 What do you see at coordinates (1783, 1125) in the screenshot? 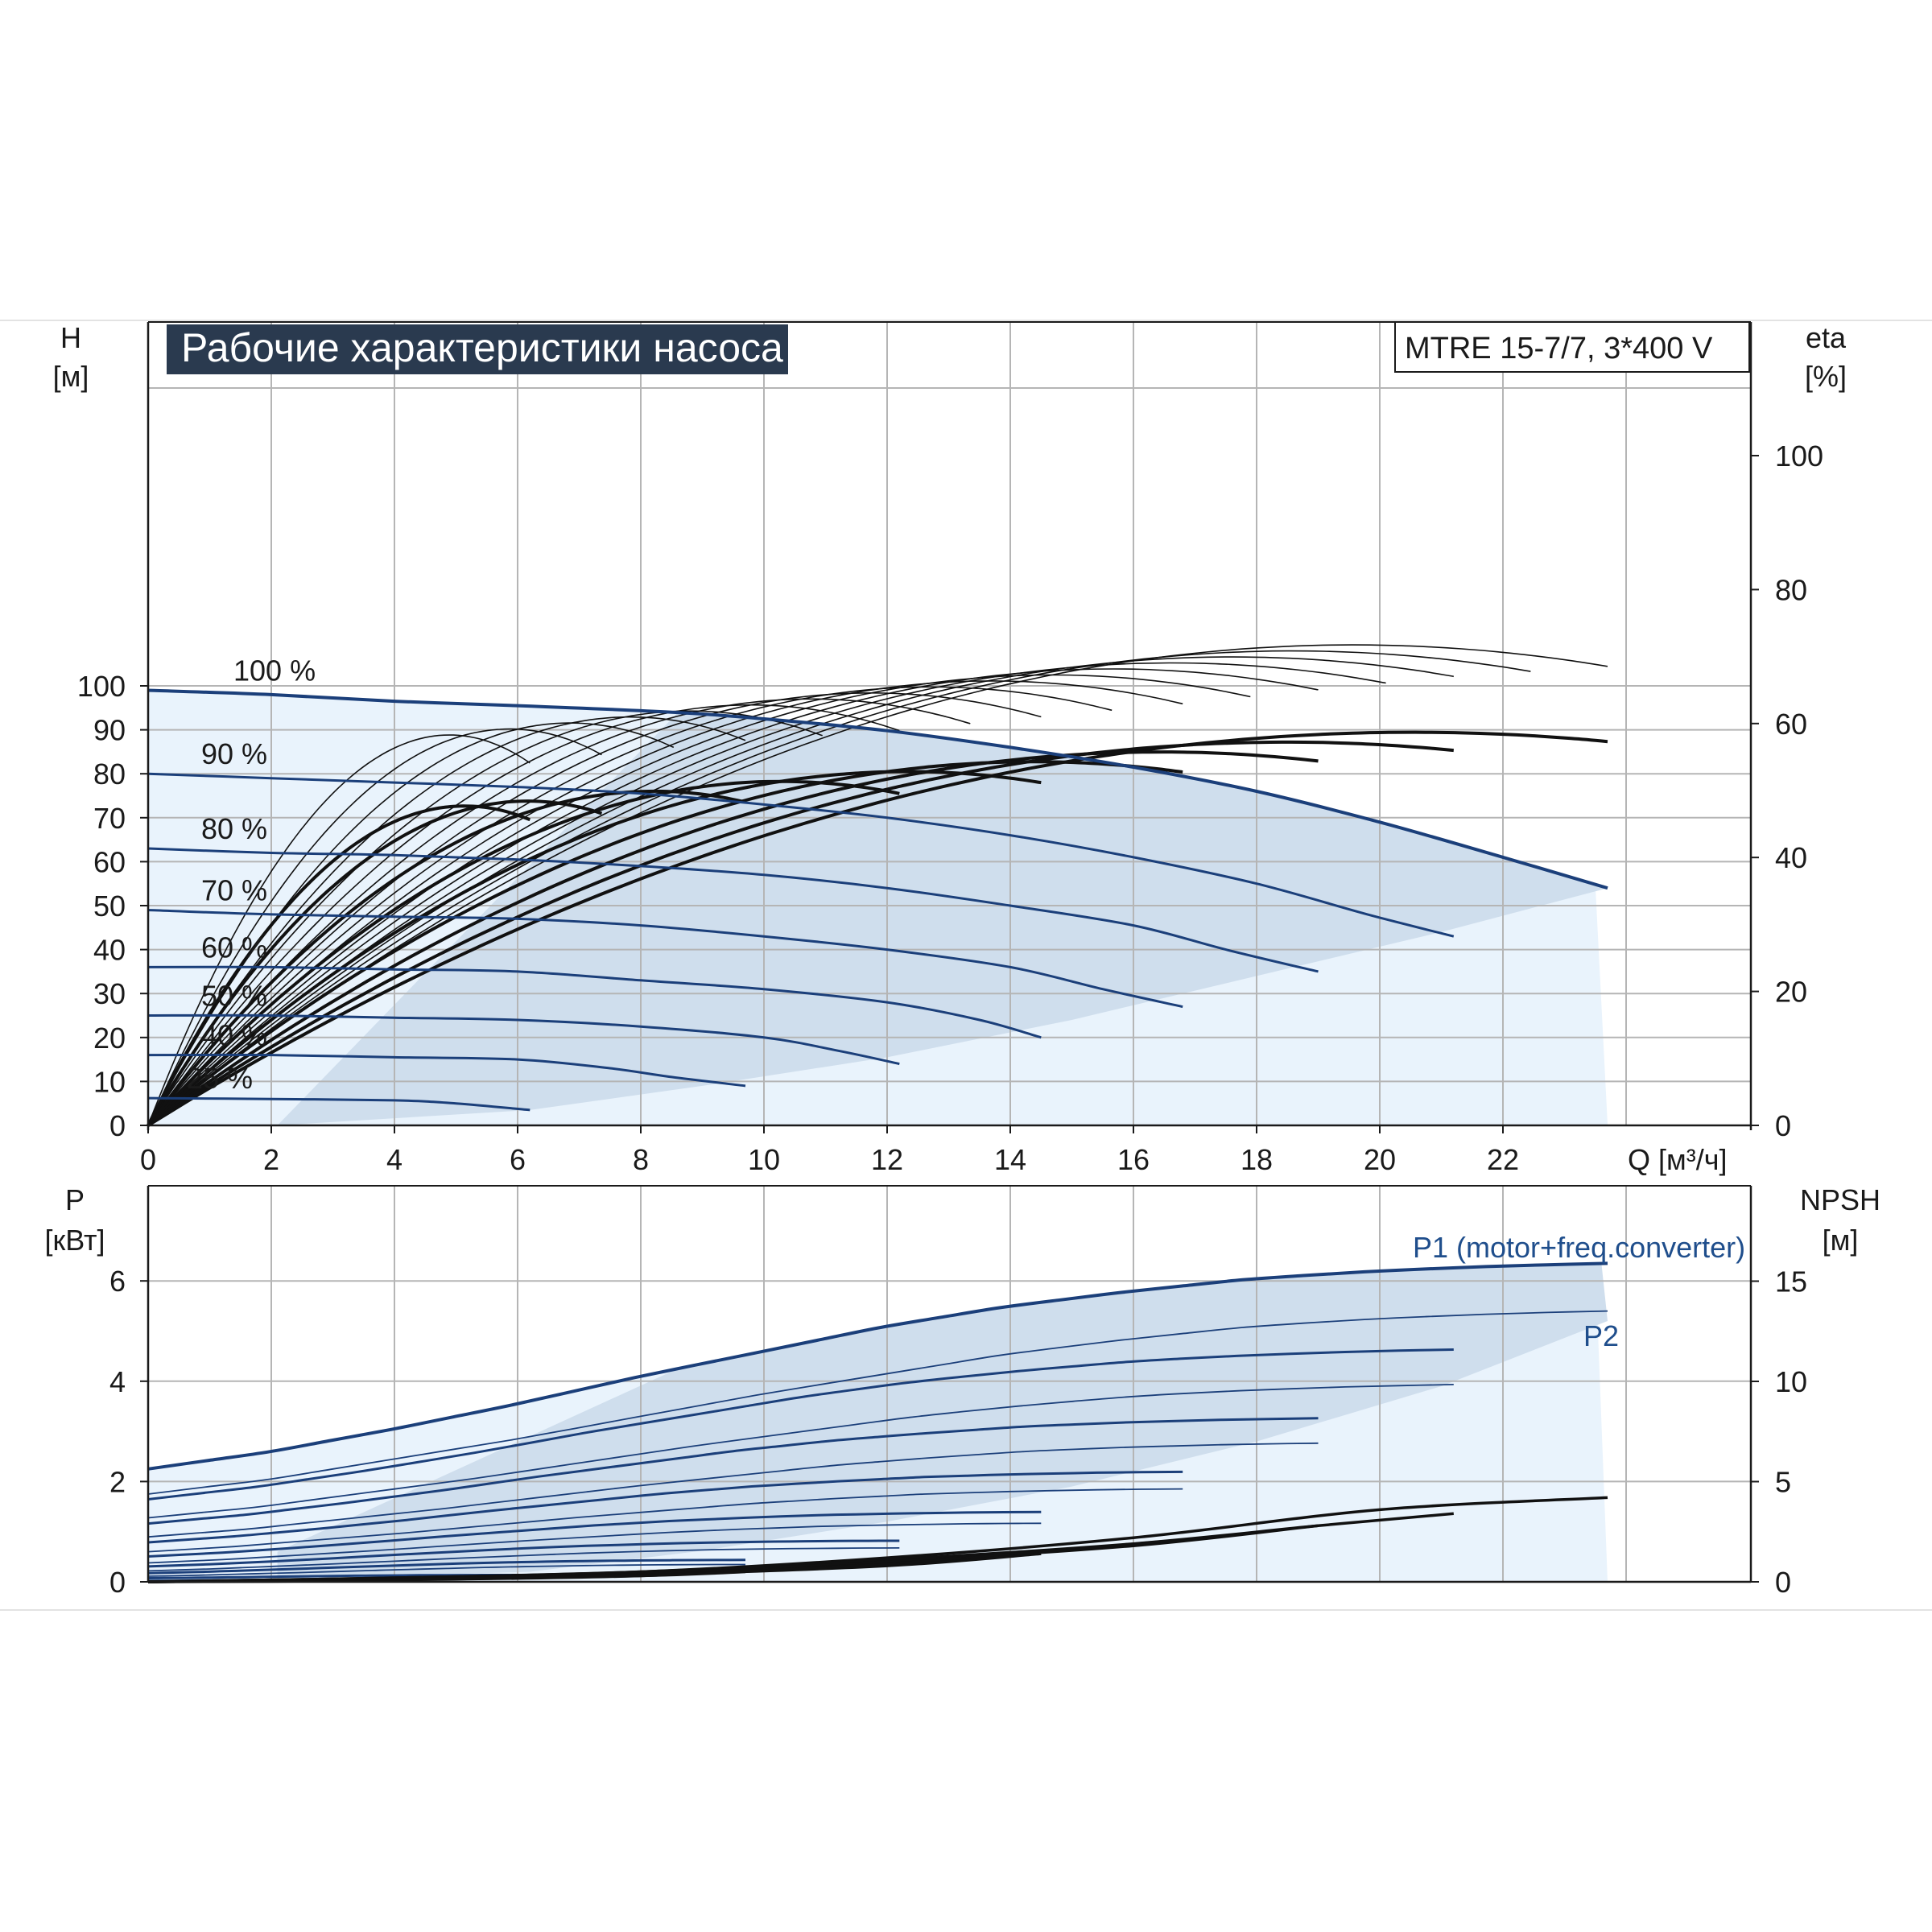
I see `eta-tick-label: 0` at bounding box center [1783, 1125].